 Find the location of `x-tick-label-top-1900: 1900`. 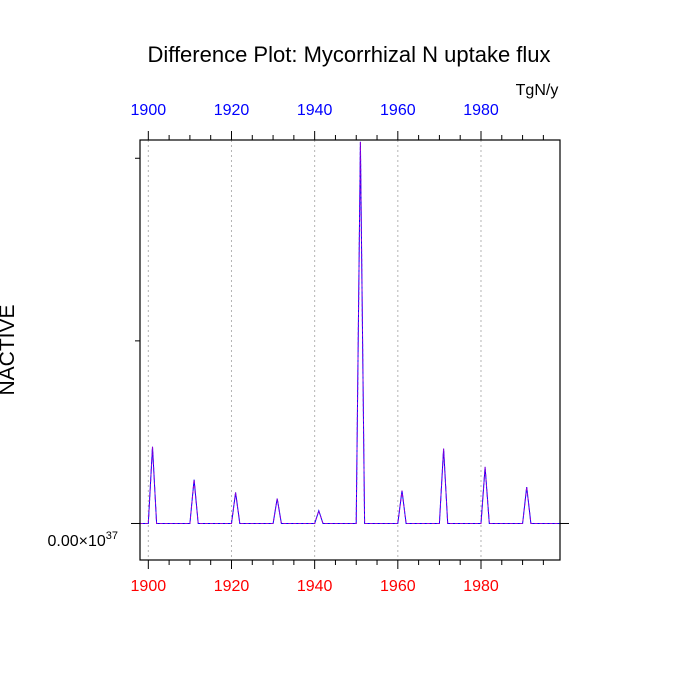

x-tick-label-top-1900: 1900 is located at coordinates (149, 110).